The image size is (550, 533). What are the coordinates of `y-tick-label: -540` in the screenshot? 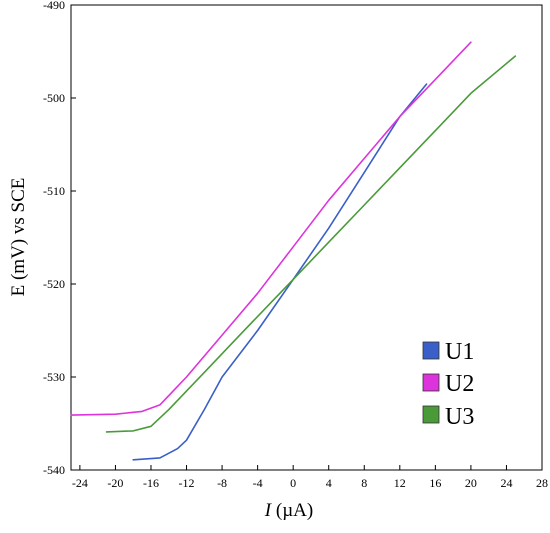 It's located at (54, 470).